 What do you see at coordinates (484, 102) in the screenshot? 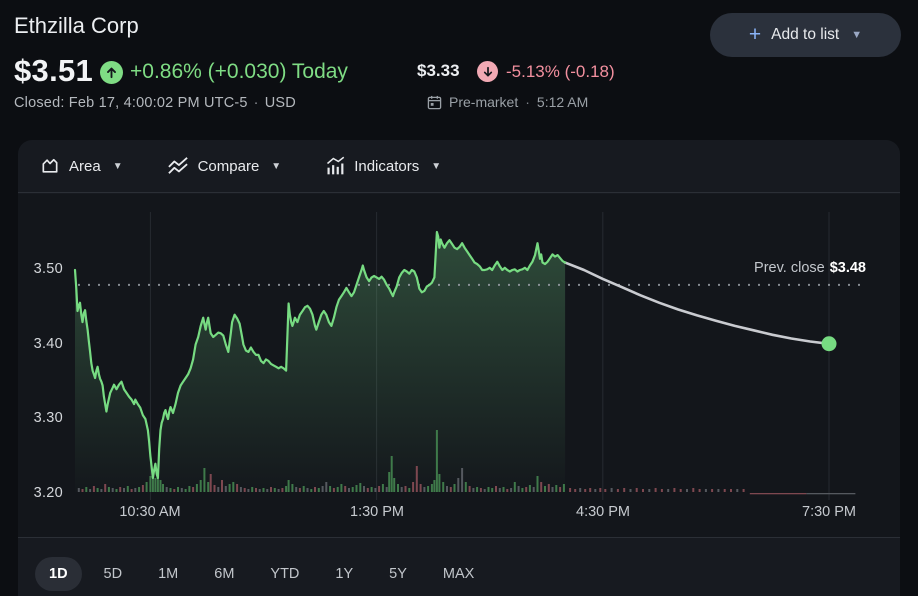
I see `pre-market-label: Pre-market` at bounding box center [484, 102].